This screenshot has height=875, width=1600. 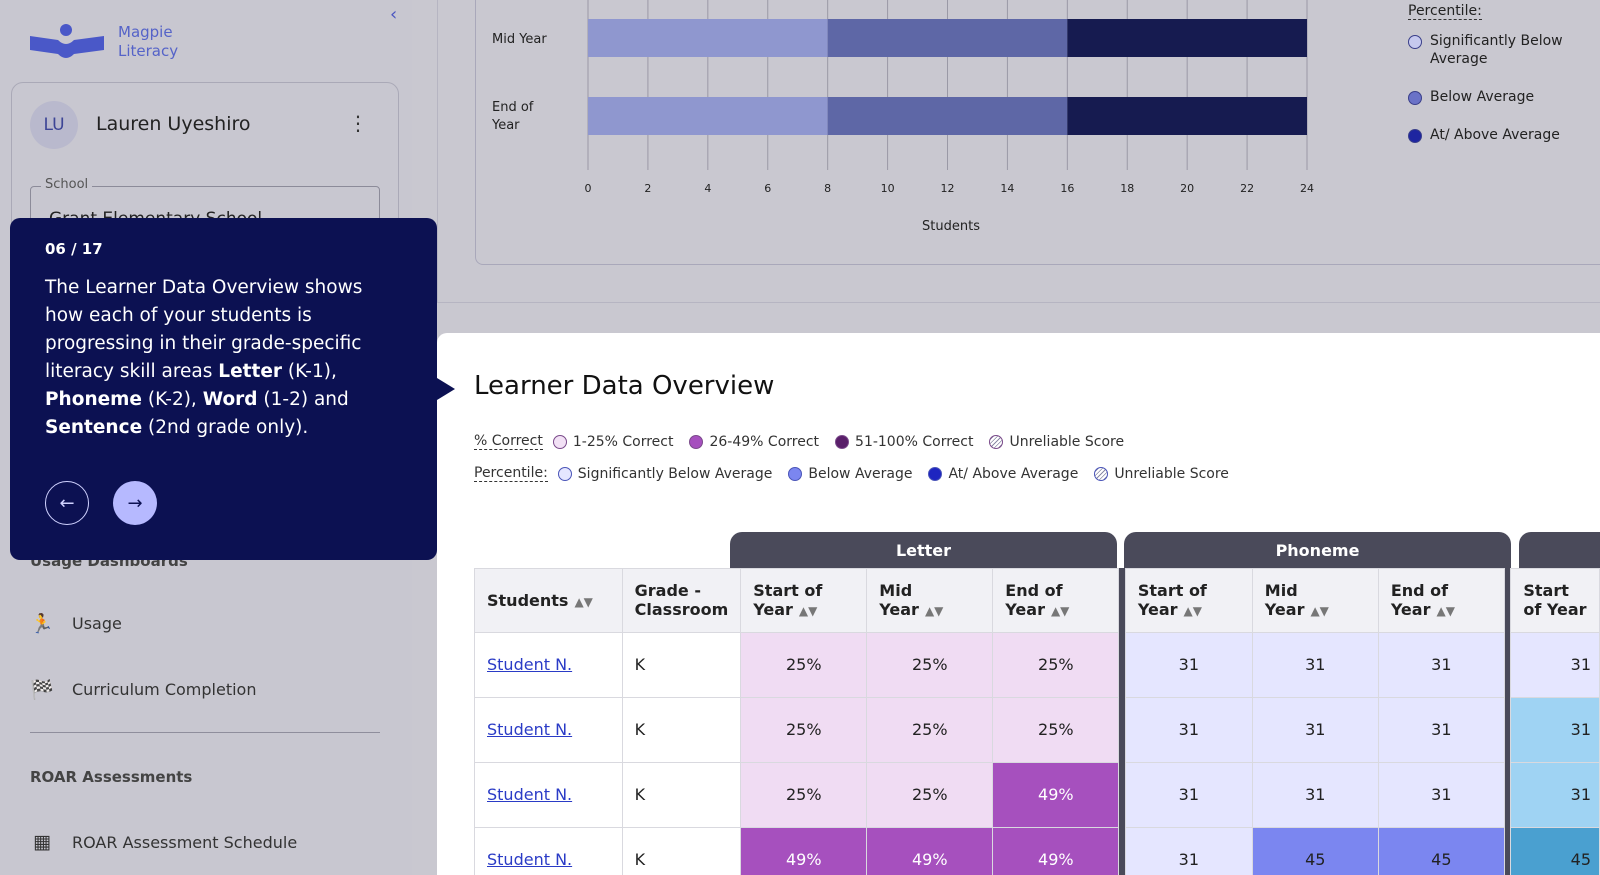 What do you see at coordinates (850, 474) in the screenshot?
I see `legend-item: Below Average` at bounding box center [850, 474].